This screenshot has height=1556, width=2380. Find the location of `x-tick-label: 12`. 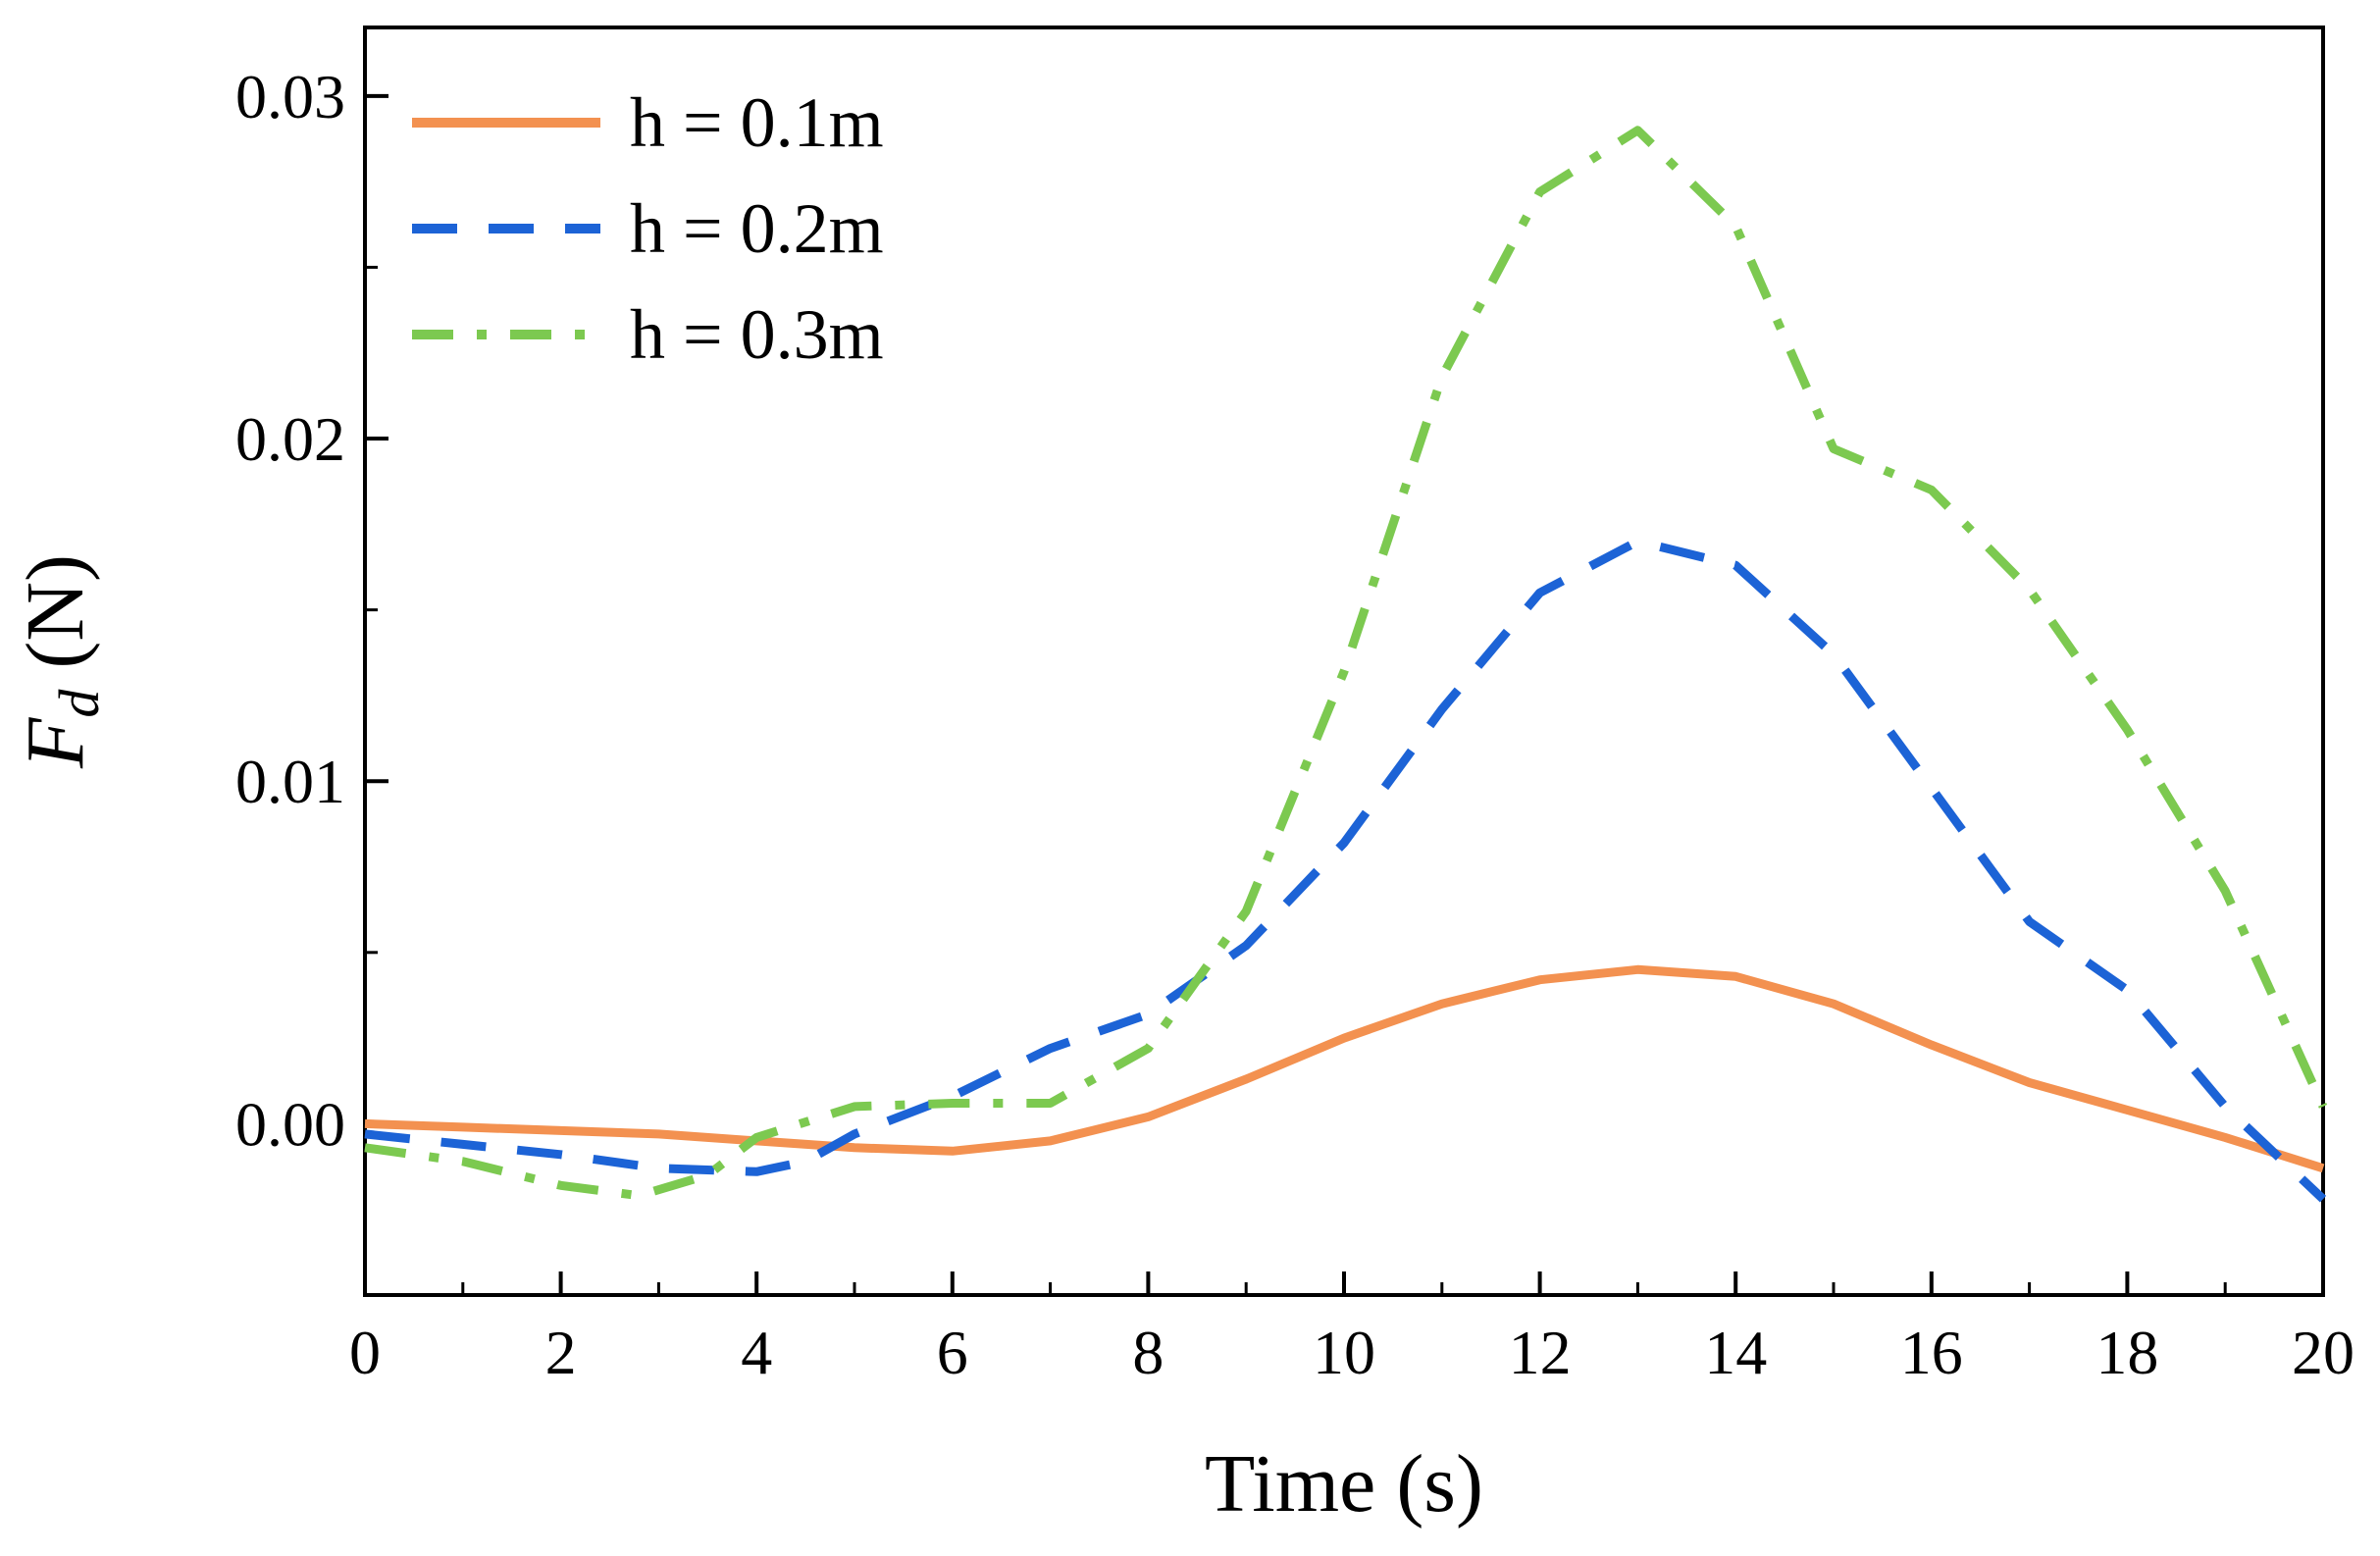

x-tick-label: 12 is located at coordinates (1540, 1352).